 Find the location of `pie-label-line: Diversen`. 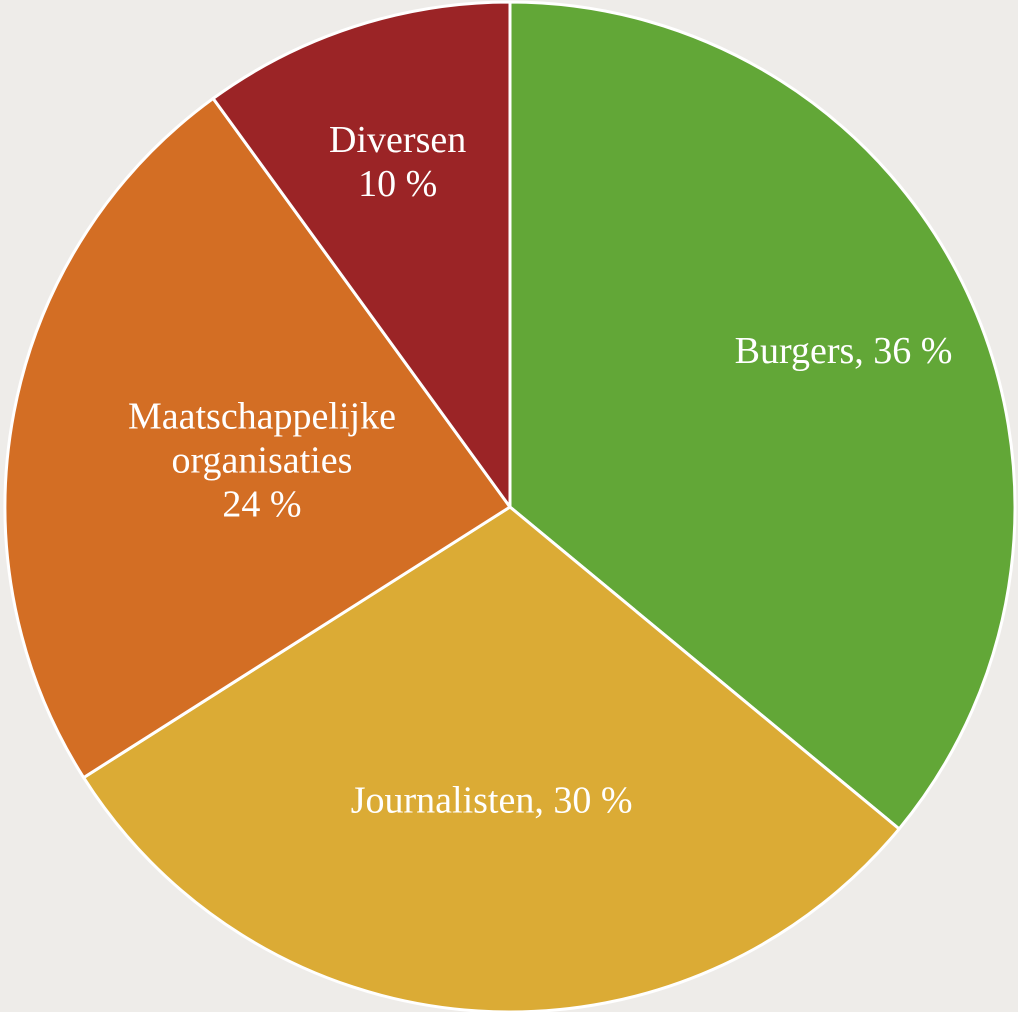

pie-label-line: Diversen is located at coordinates (397, 140).